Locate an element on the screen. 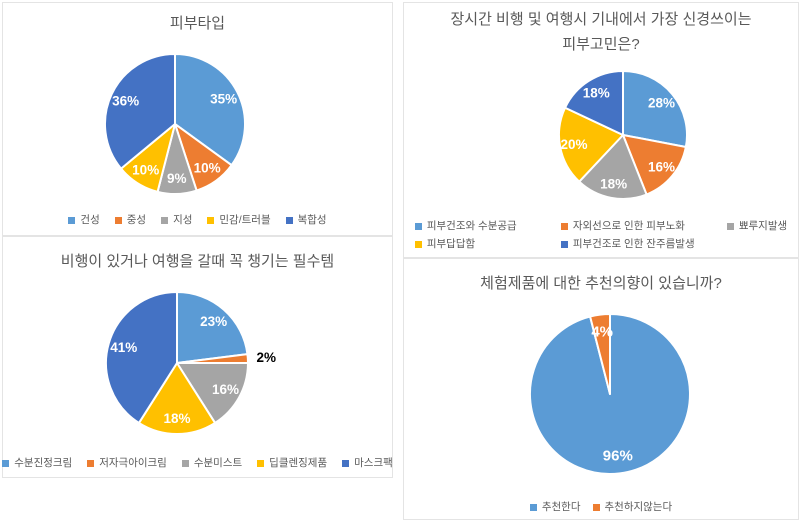 This screenshot has height=531, width=800. chart-title: 장시간 비행 및 여행시 기내에서 가장 신경쓰이는 피부고민은? is located at coordinates (601, 32).